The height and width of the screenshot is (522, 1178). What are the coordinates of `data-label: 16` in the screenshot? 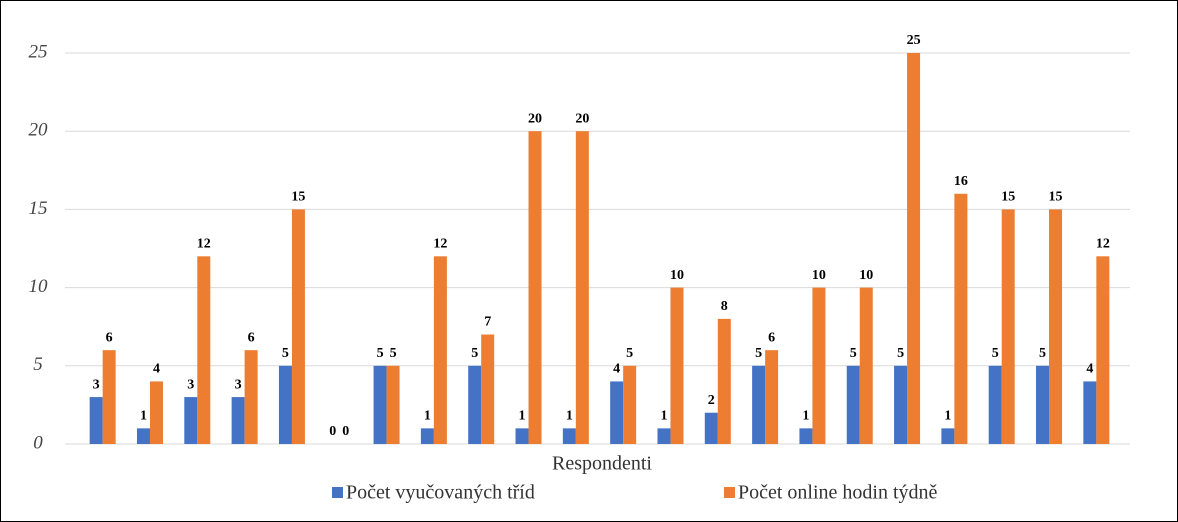 It's located at (961, 181).